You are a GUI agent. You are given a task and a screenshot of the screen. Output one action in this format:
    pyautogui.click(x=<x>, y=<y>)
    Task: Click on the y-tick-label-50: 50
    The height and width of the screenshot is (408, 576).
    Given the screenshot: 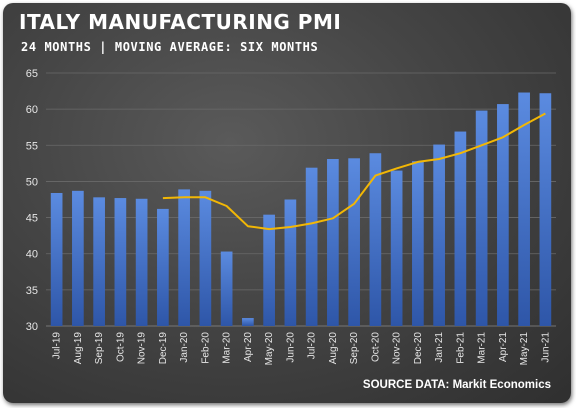 What is the action you would take?
    pyautogui.click(x=32, y=182)
    